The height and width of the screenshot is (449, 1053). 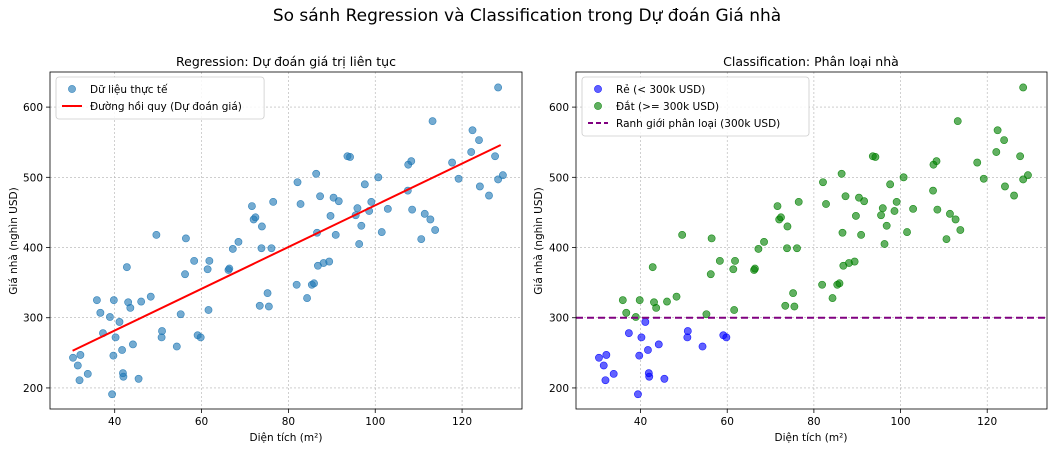 I want to click on regression-xlabel: Diện tích (m²), so click(x=286, y=438).